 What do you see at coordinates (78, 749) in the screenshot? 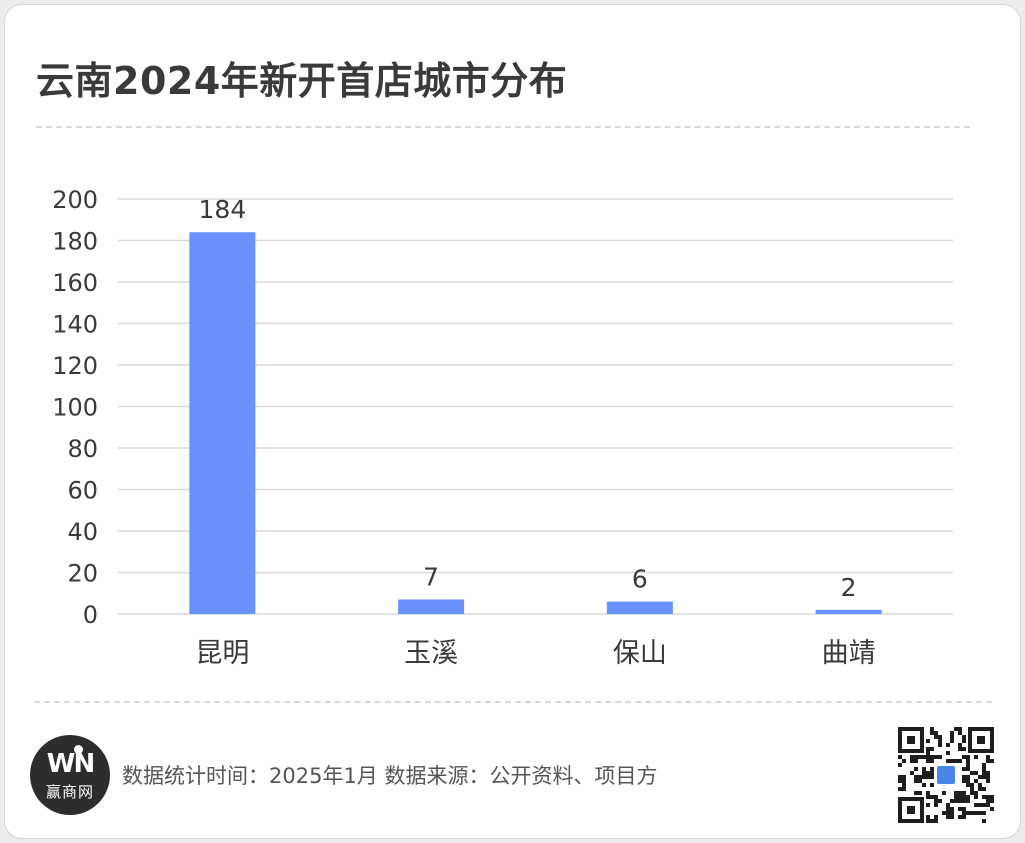
I see `logo-dot` at bounding box center [78, 749].